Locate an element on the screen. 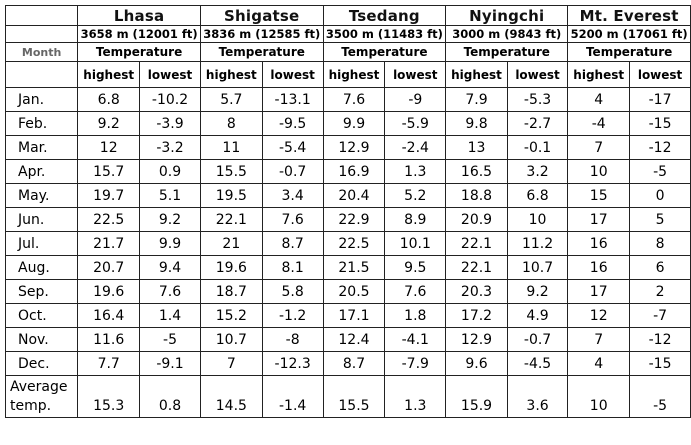 This screenshot has height=445, width=691. average-label: Average temp. is located at coordinates (41, 396).